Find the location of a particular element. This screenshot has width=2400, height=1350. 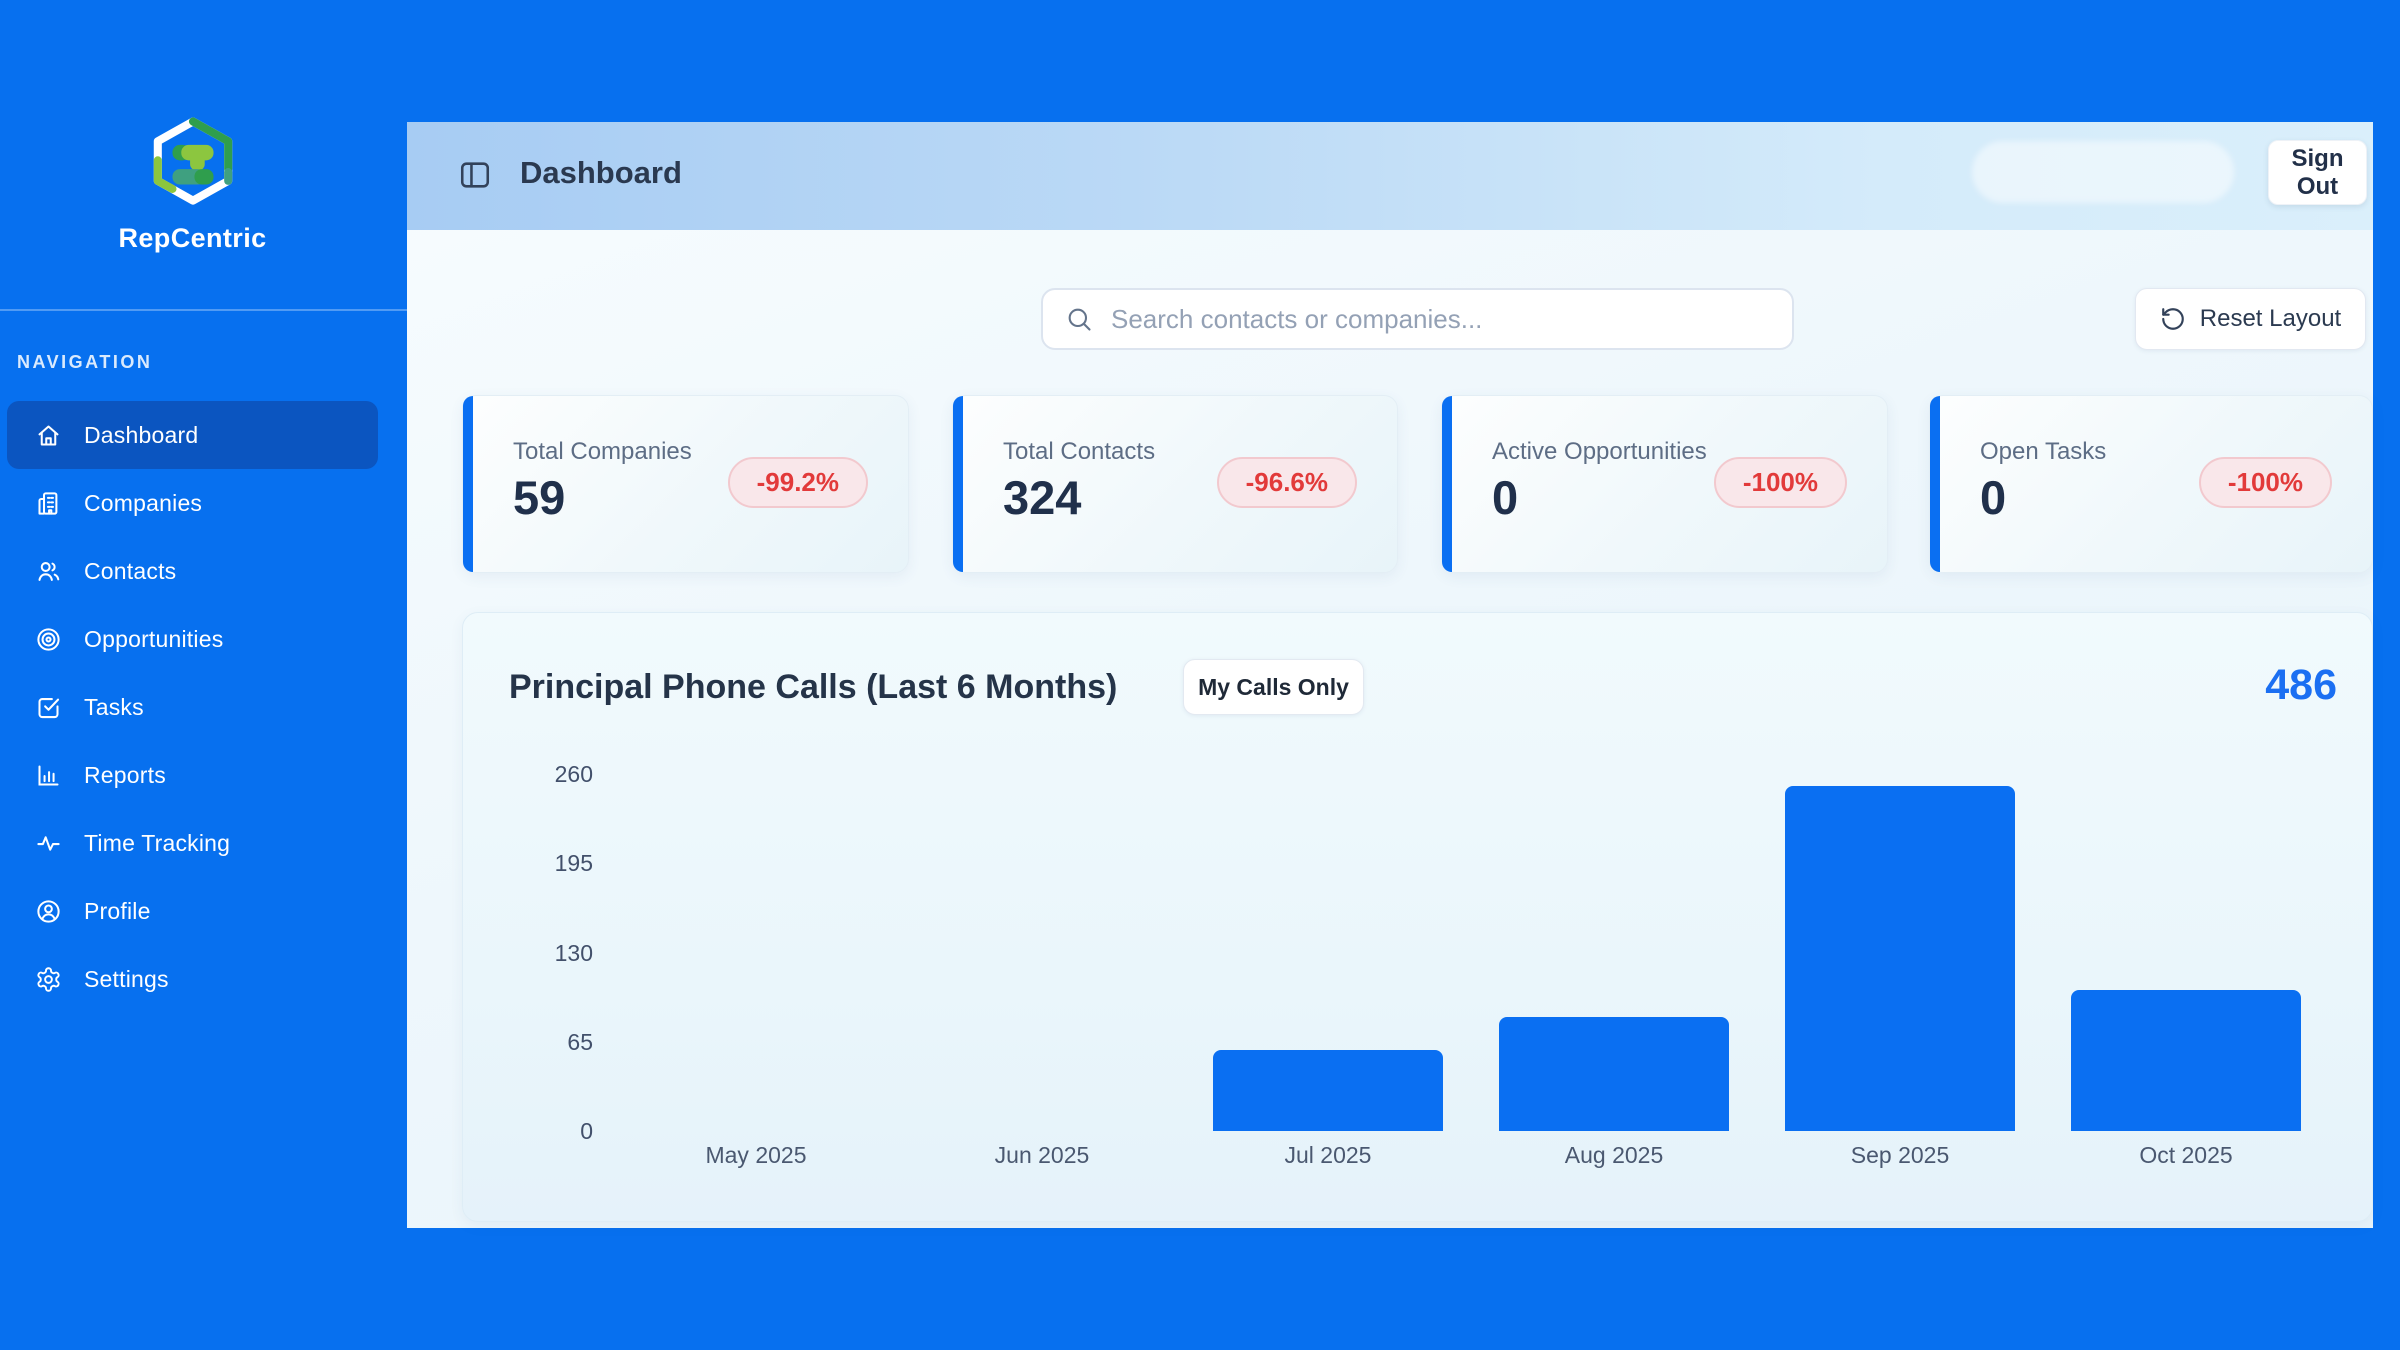

user-circle-icon is located at coordinates (48, 911).